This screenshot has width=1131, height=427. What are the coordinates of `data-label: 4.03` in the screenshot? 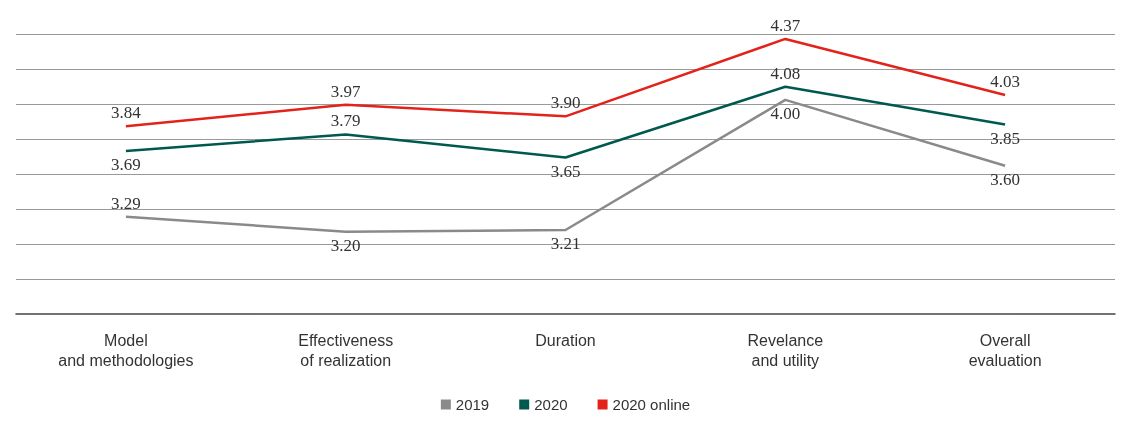 It's located at (1005, 81).